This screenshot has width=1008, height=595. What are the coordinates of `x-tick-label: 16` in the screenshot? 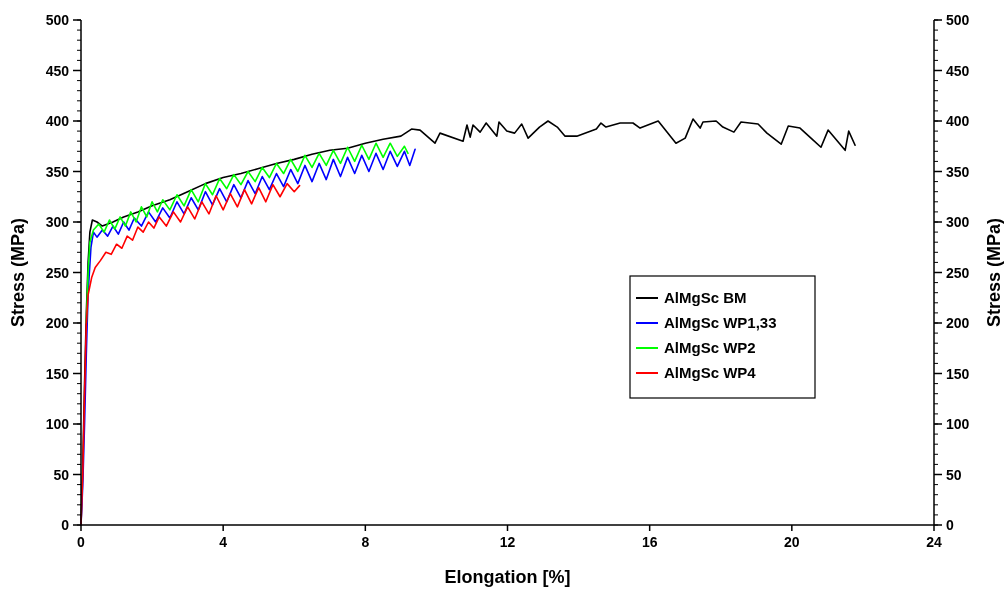 It's located at (649, 542).